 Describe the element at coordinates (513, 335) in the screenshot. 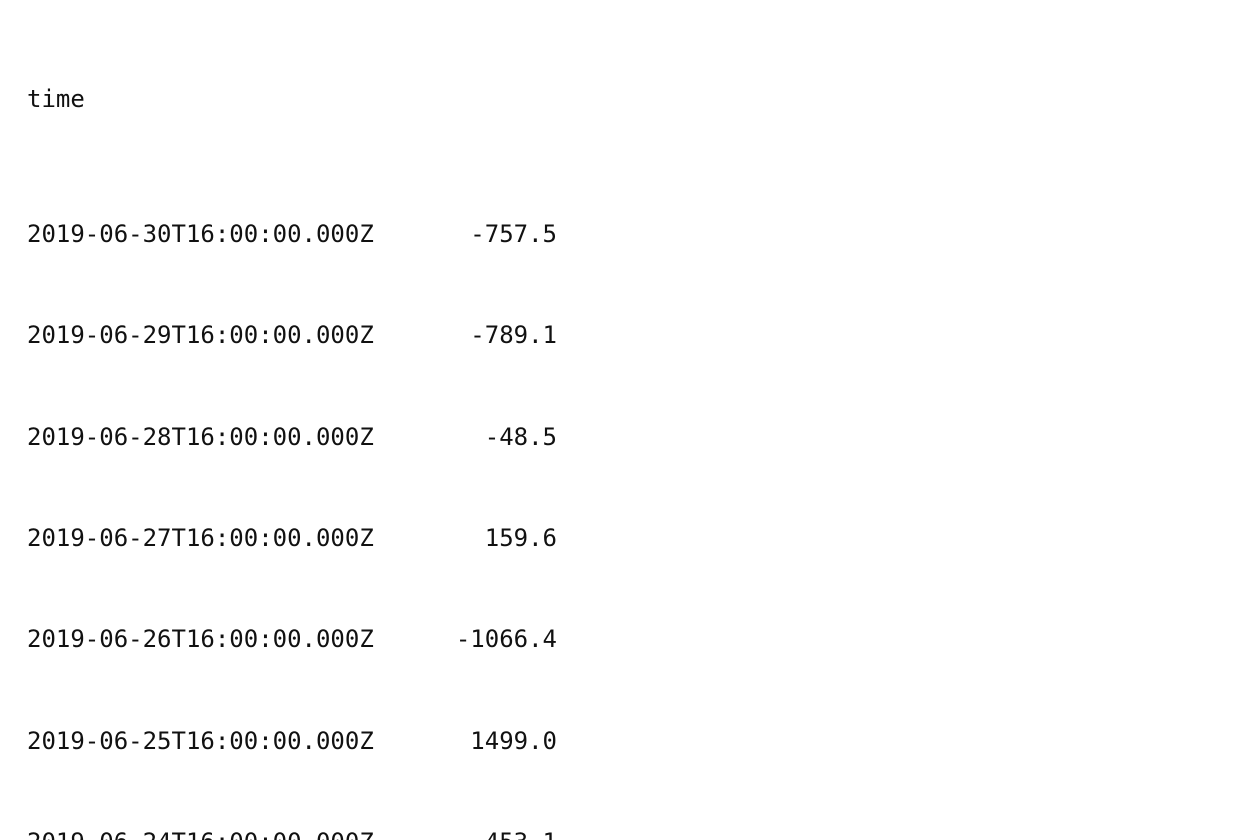

I see `row-value: -789.1` at that location.